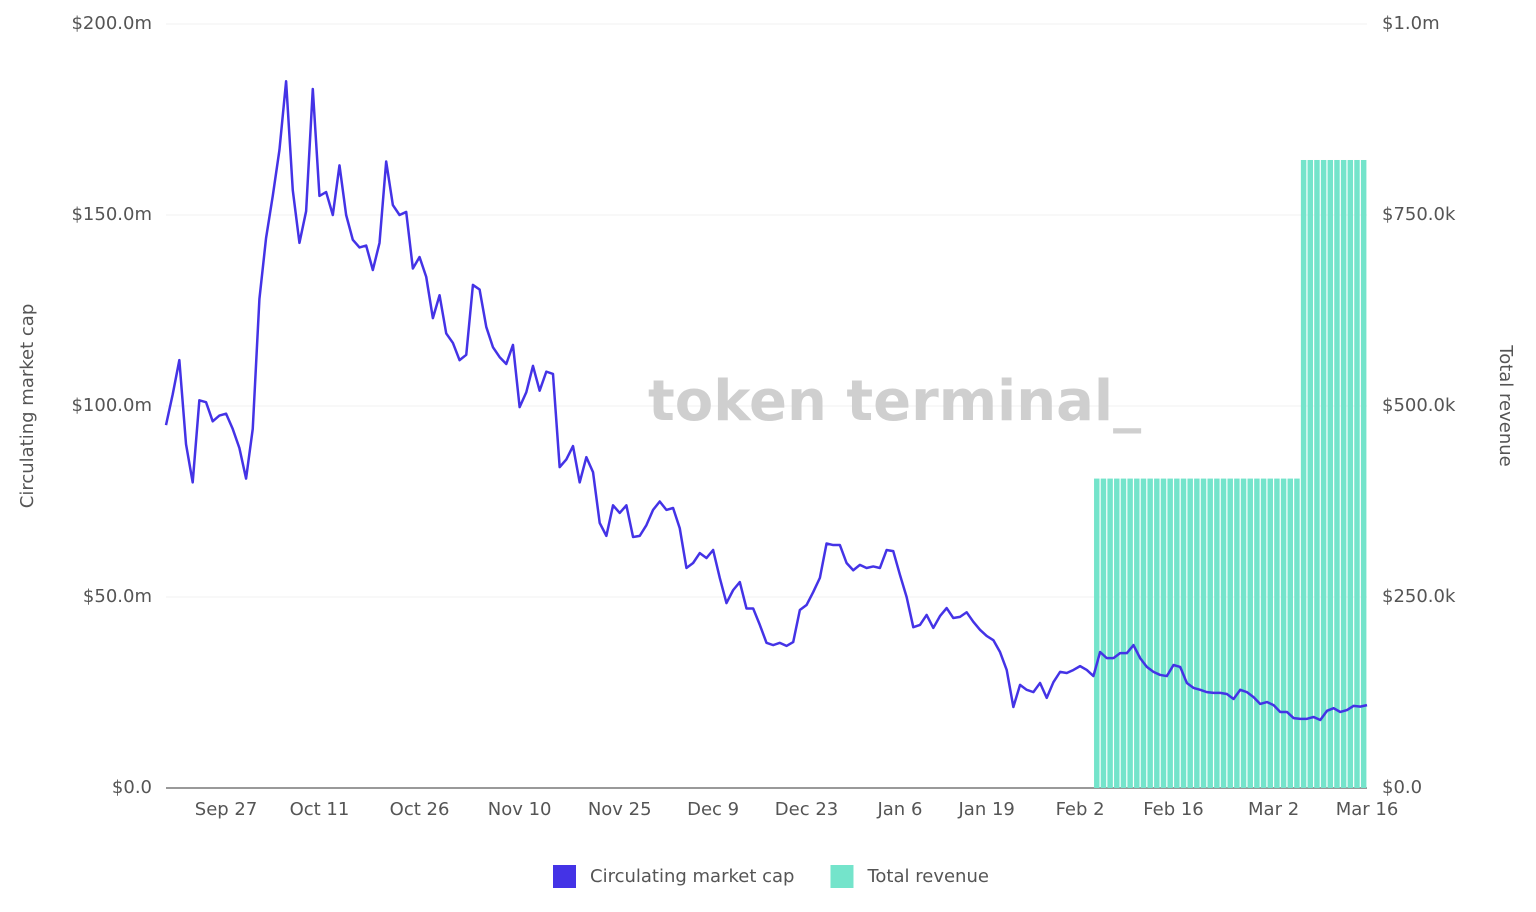 The image size is (1536, 912). Describe the element at coordinates (111, 23) in the screenshot. I see `y-tick-label: $200.0m` at that location.